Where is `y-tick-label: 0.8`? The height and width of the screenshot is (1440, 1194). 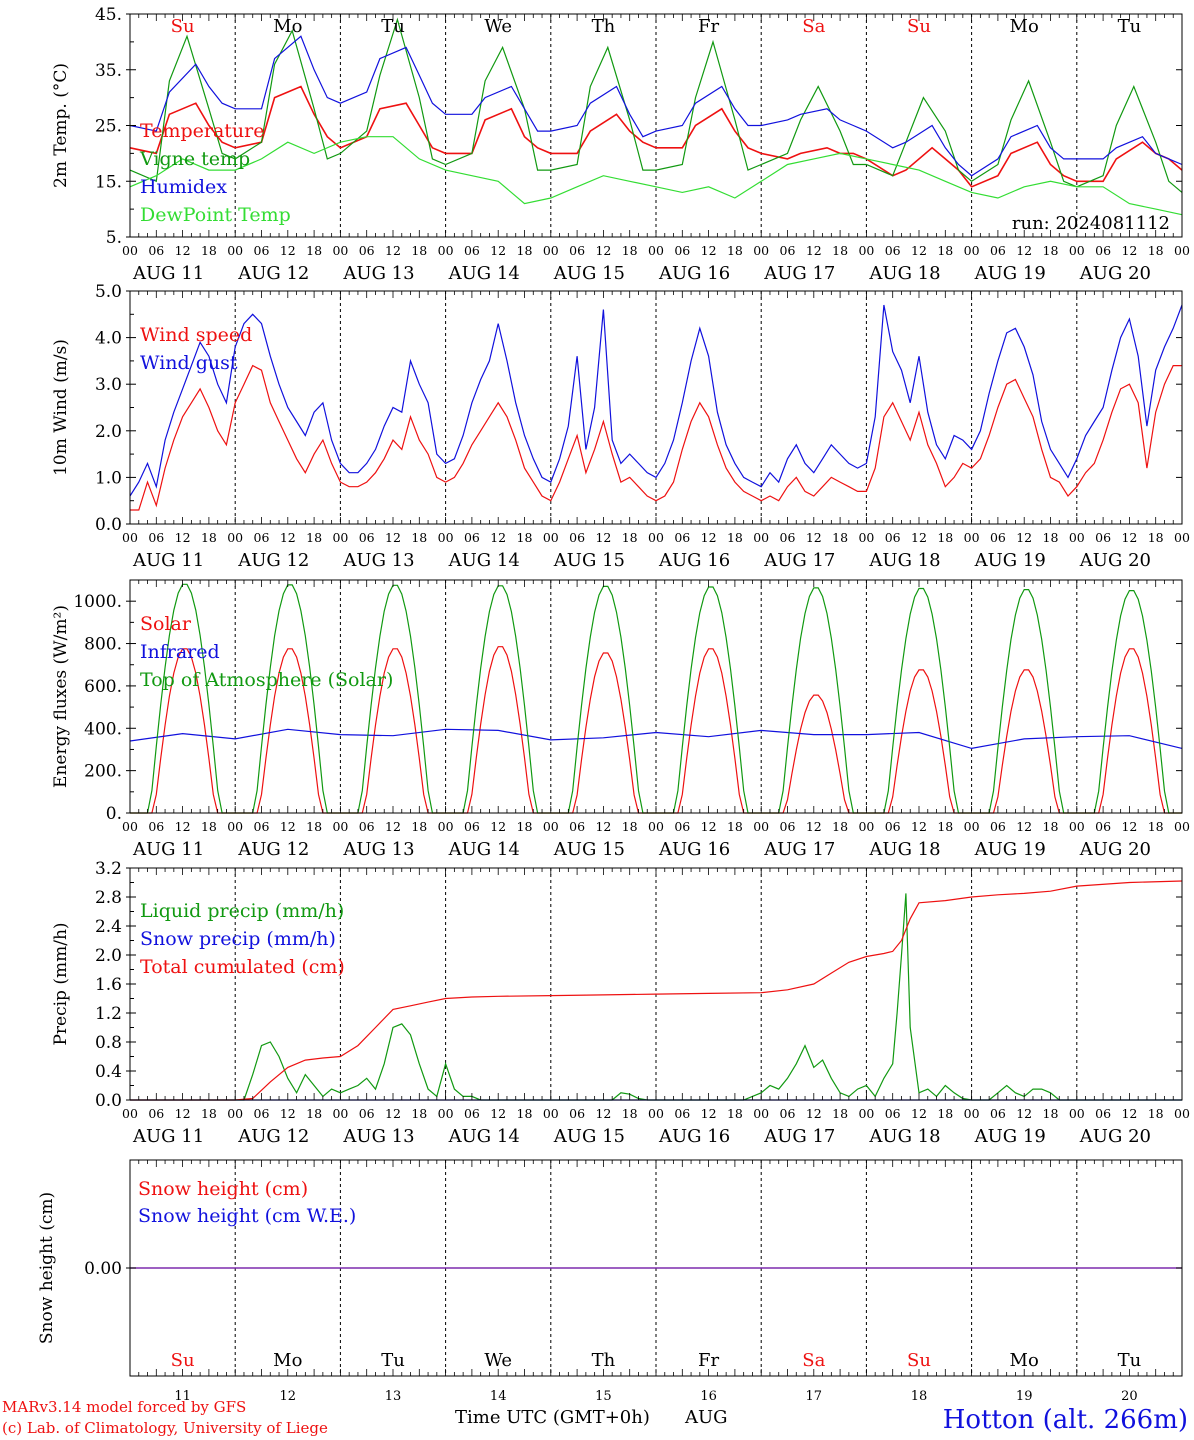
y-tick-label: 0.8 is located at coordinates (108, 1043).